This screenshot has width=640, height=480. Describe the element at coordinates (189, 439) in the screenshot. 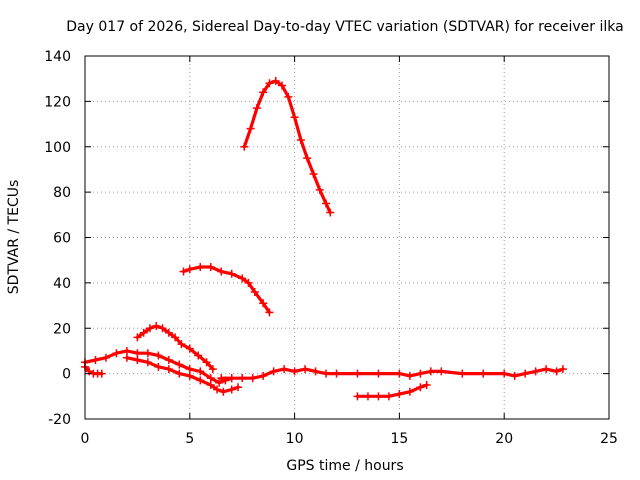

I see `x-tick-label: 5` at that location.